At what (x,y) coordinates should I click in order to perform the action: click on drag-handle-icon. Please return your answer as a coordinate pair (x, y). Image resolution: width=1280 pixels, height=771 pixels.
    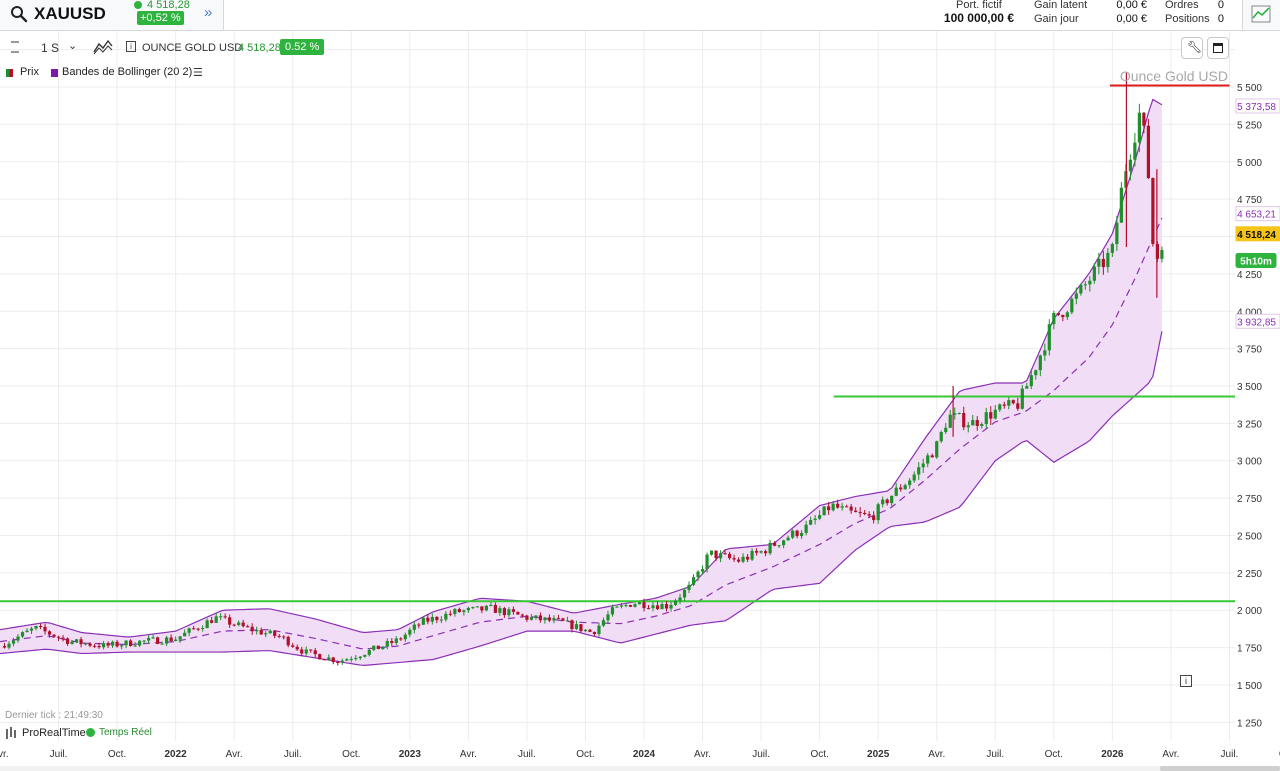
    Looking at the image, I should click on (15, 47).